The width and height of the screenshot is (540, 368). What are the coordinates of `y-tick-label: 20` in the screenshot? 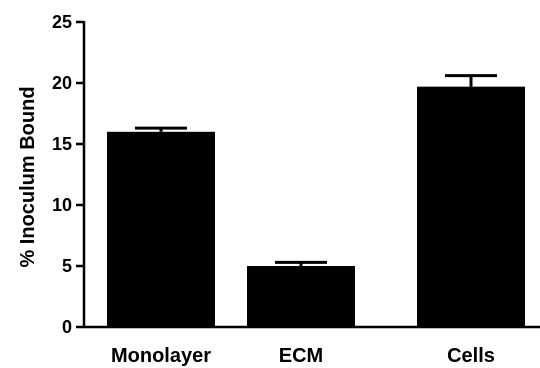 It's located at (62, 83).